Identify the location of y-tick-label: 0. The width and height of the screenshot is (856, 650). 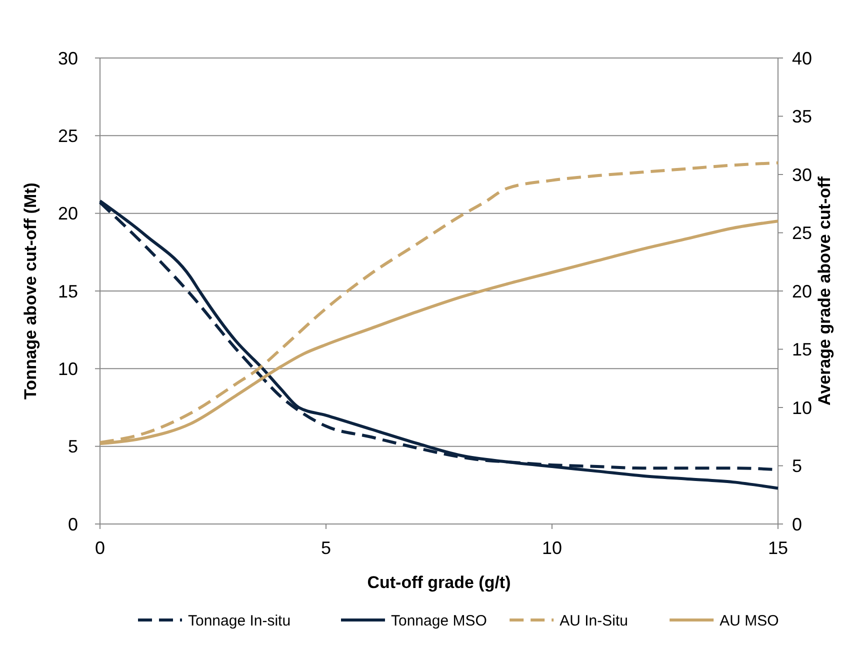
(73, 524).